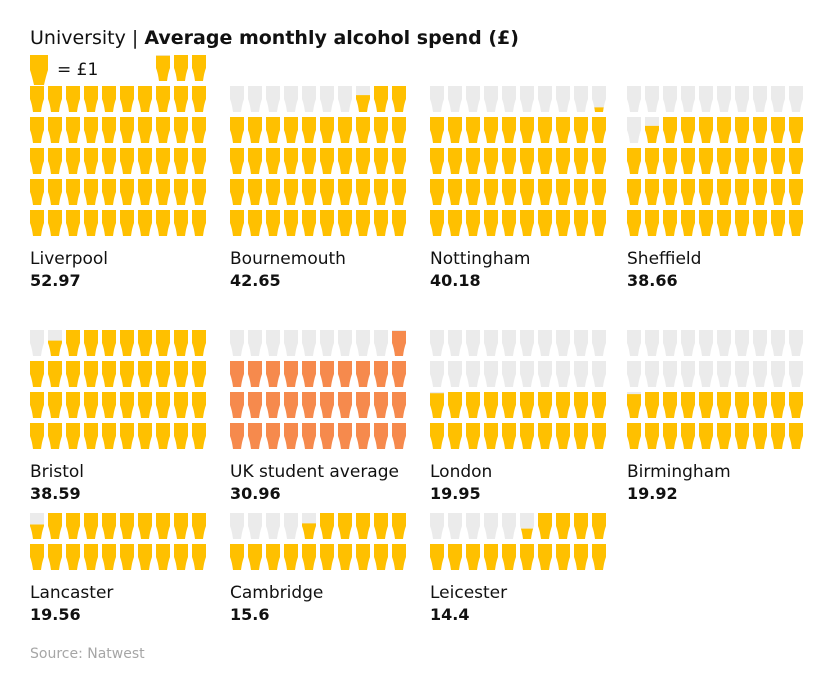 The height and width of the screenshot is (690, 830). Describe the element at coordinates (277, 593) in the screenshot. I see `panel-name-cambridge: Cambridge` at that location.